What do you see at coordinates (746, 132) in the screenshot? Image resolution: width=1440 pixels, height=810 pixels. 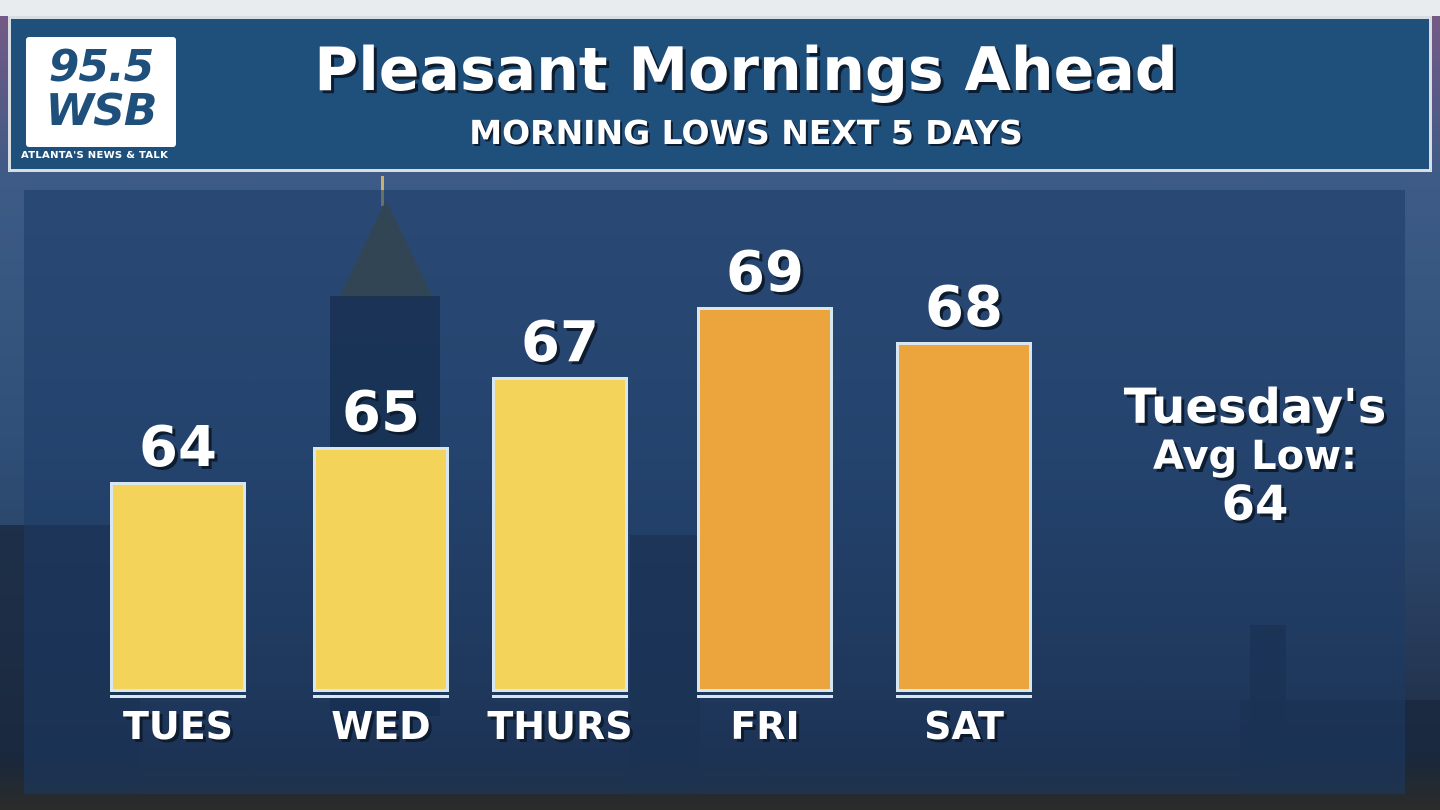 I see `page-subtitle: MORNING LOWS NEXT 5 DAYS` at bounding box center [746, 132].